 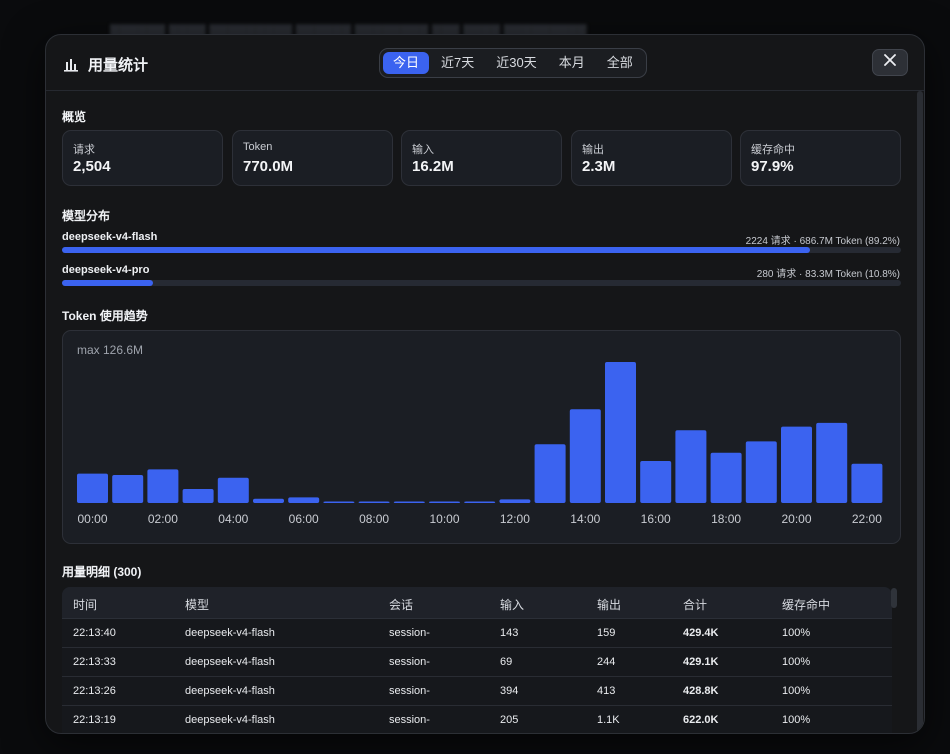 I want to click on model-name-pro: deepseek-v4-pro, so click(x=106, y=270).